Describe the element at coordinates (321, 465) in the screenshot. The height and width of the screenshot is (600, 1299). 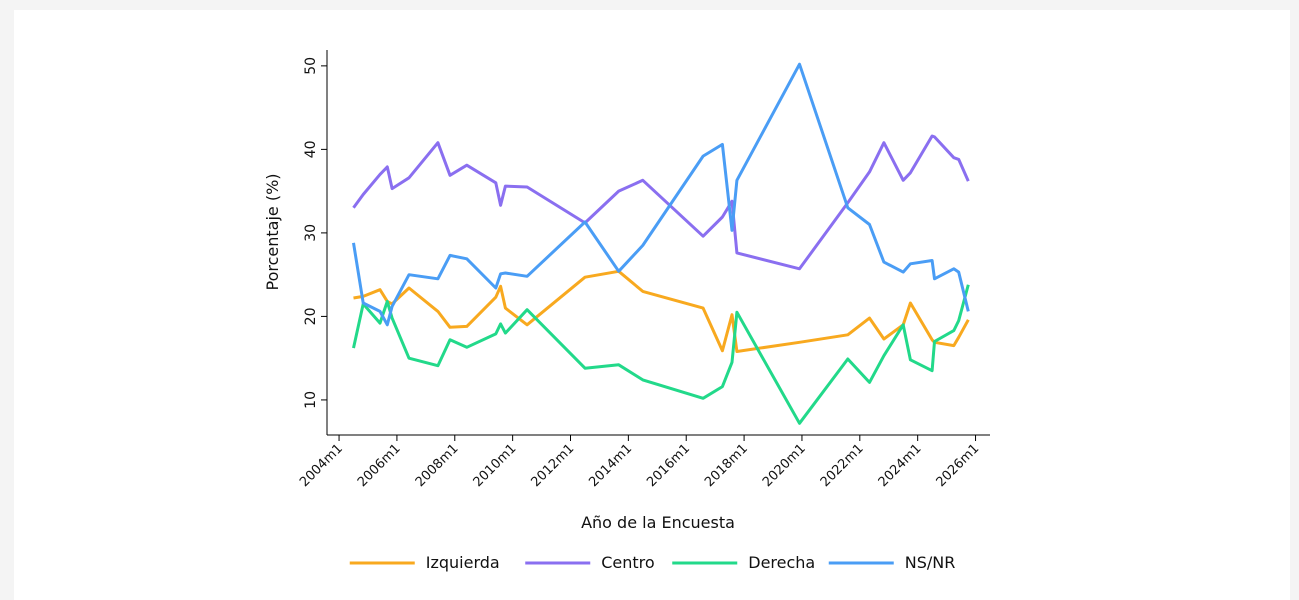
I see `x-tick-label: 2004m1` at that location.